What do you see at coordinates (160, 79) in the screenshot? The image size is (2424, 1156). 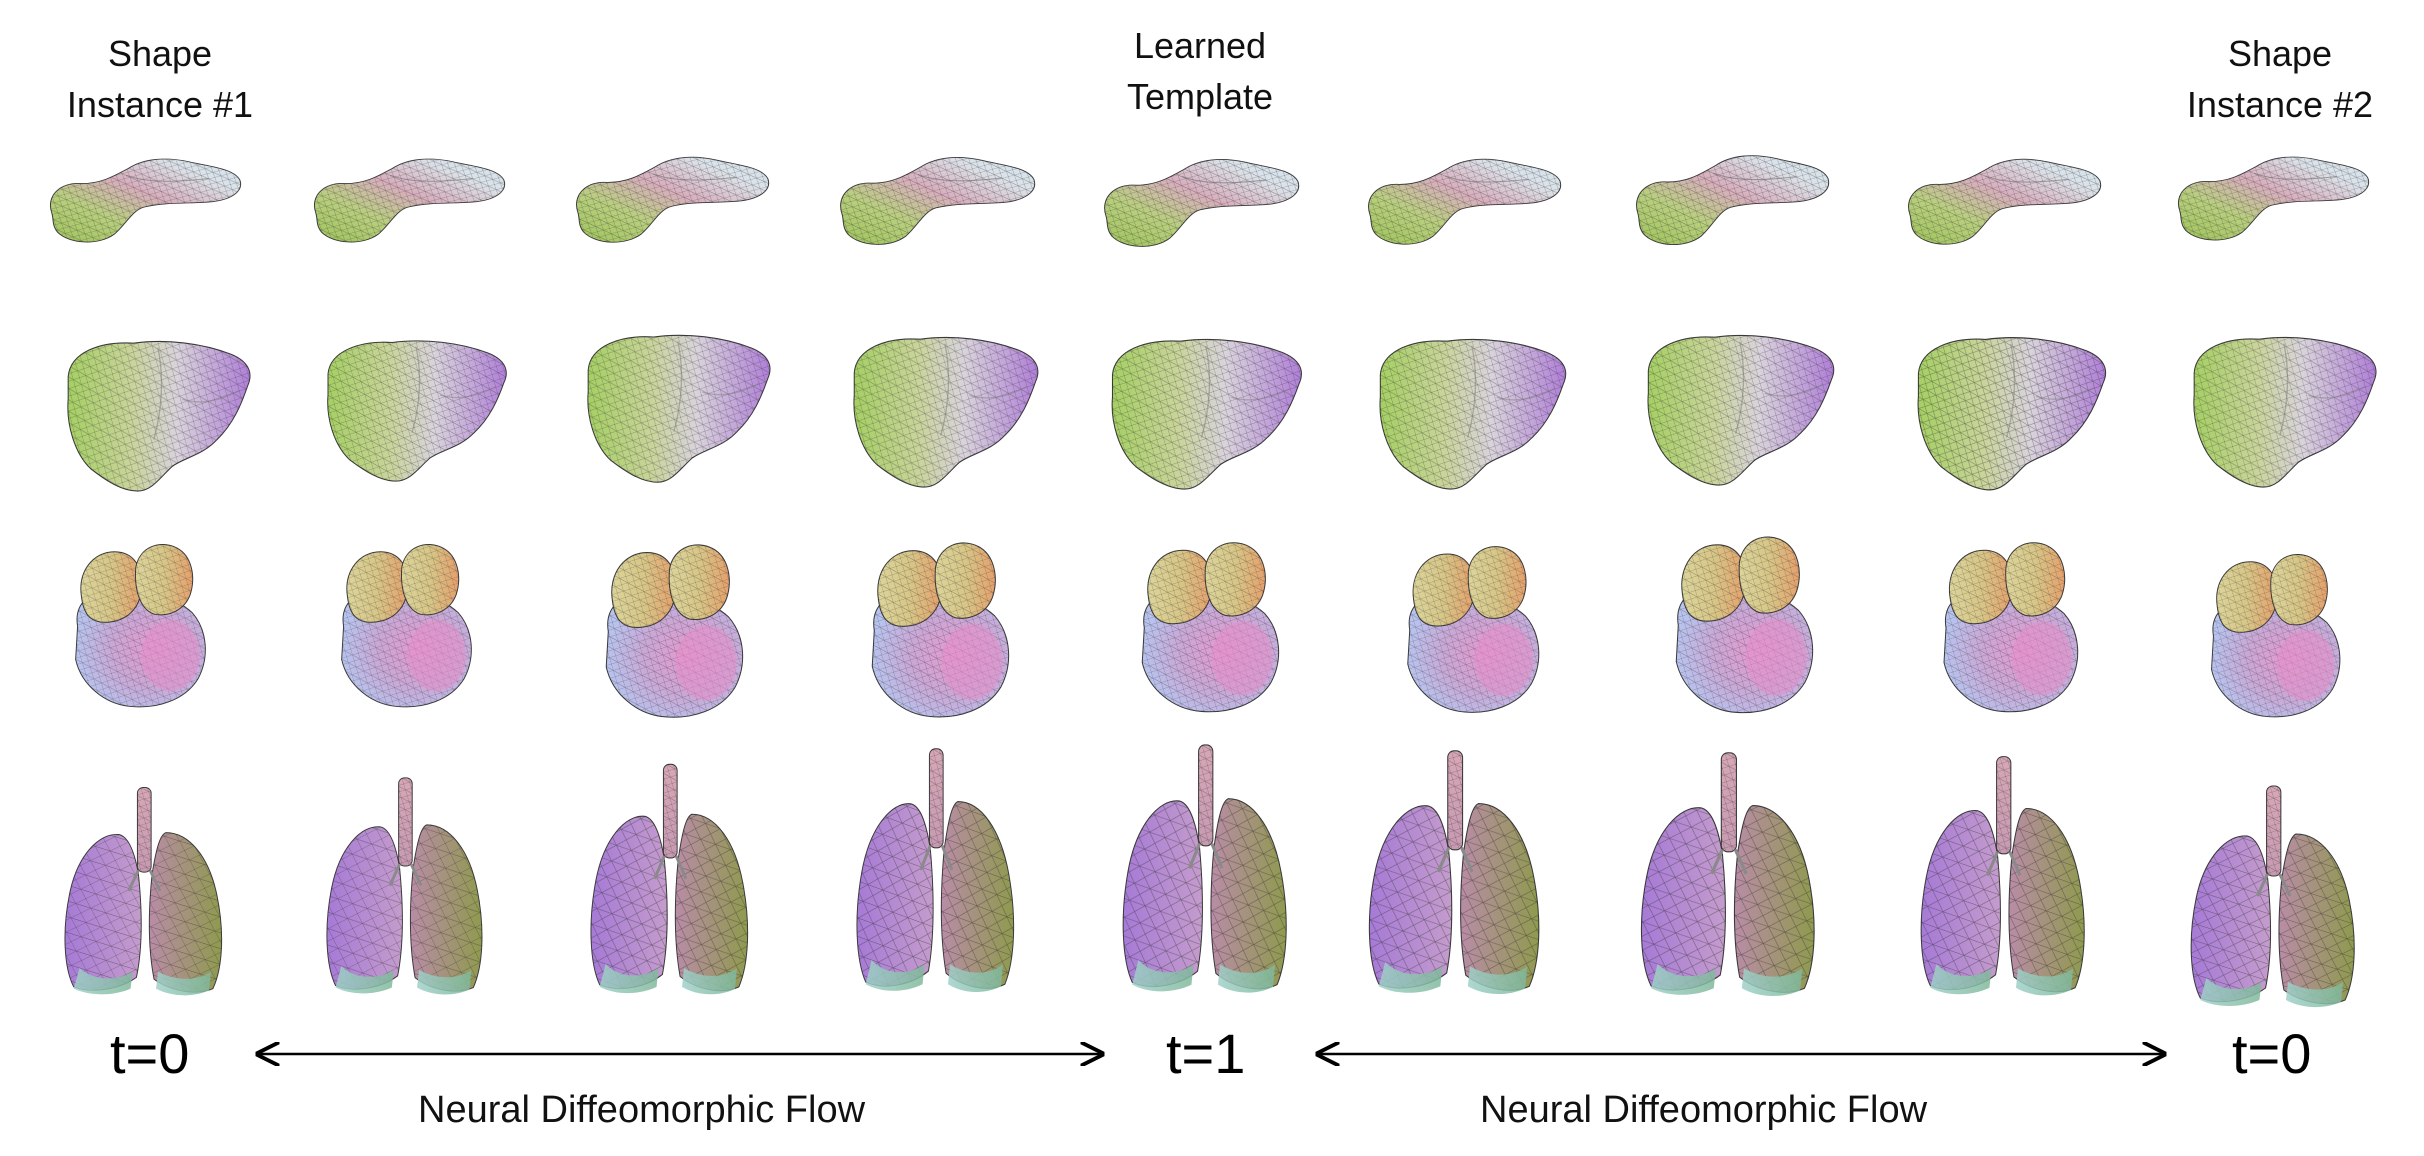 I see `header-shape-instance-1: Shape Instance #1` at bounding box center [160, 79].